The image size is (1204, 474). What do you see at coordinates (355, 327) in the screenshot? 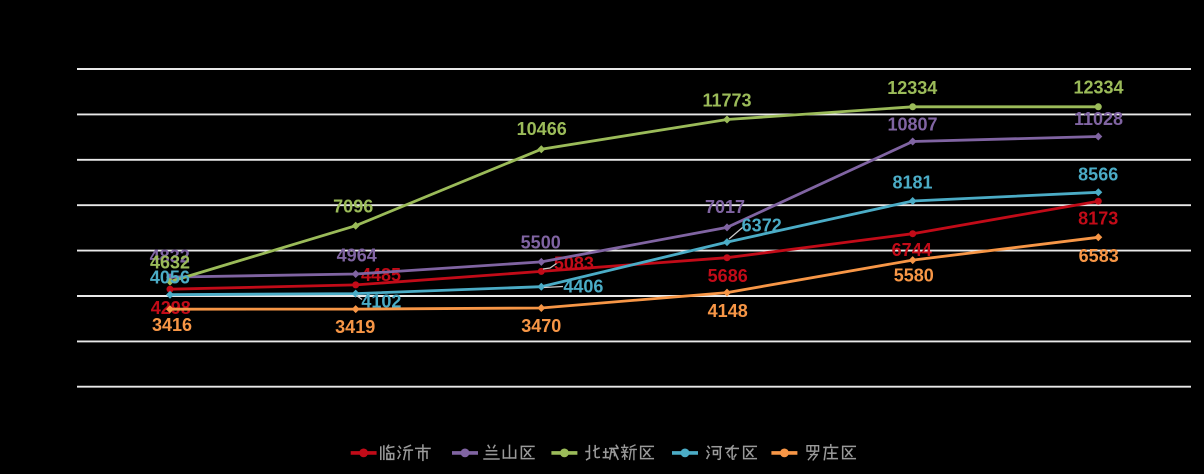
I see `svg-text: 3419` at bounding box center [355, 327].